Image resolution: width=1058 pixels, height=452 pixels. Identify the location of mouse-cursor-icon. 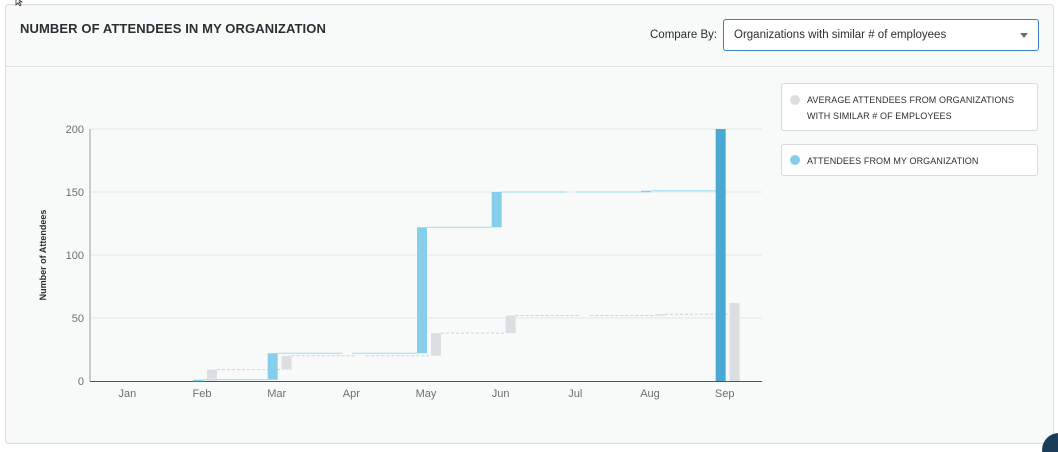
(19, 3).